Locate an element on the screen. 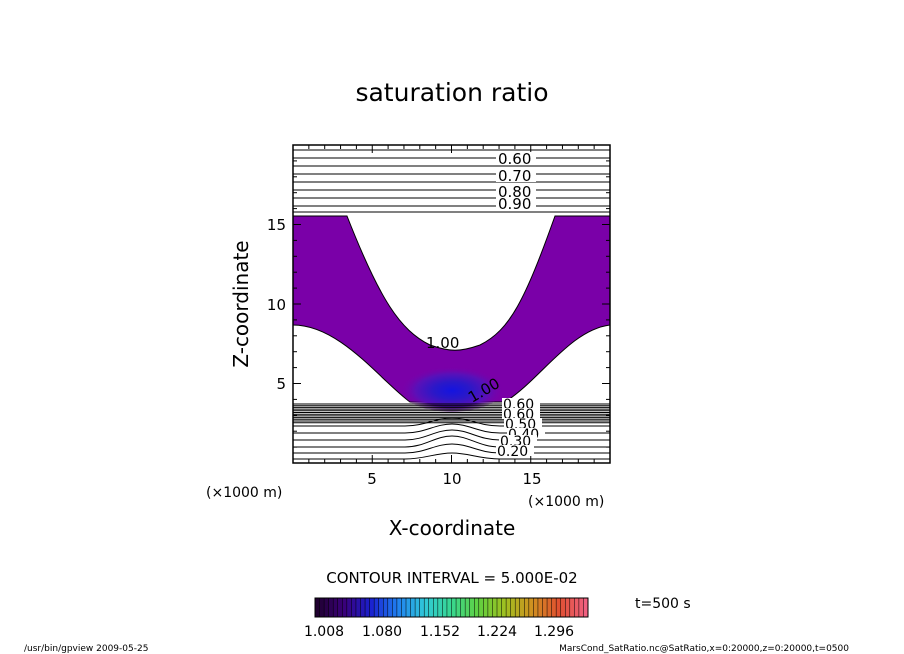  upper-contour-label: 0.60 is located at coordinates (514, 159).